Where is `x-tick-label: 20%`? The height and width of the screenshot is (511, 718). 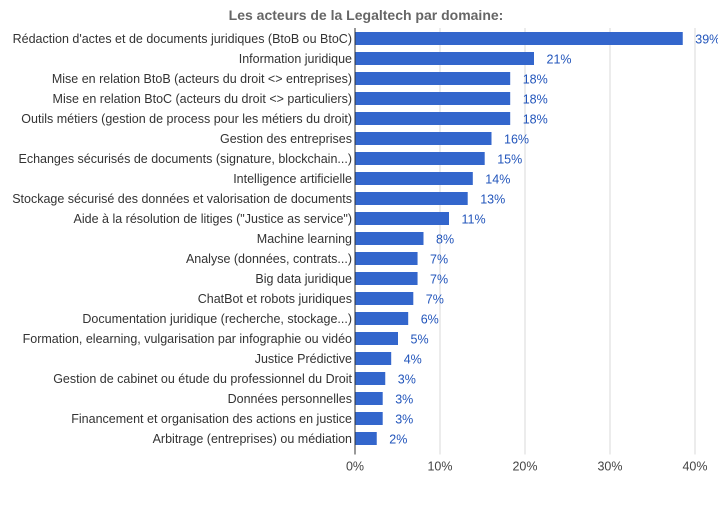
x-tick-label: 20% is located at coordinates (524, 467).